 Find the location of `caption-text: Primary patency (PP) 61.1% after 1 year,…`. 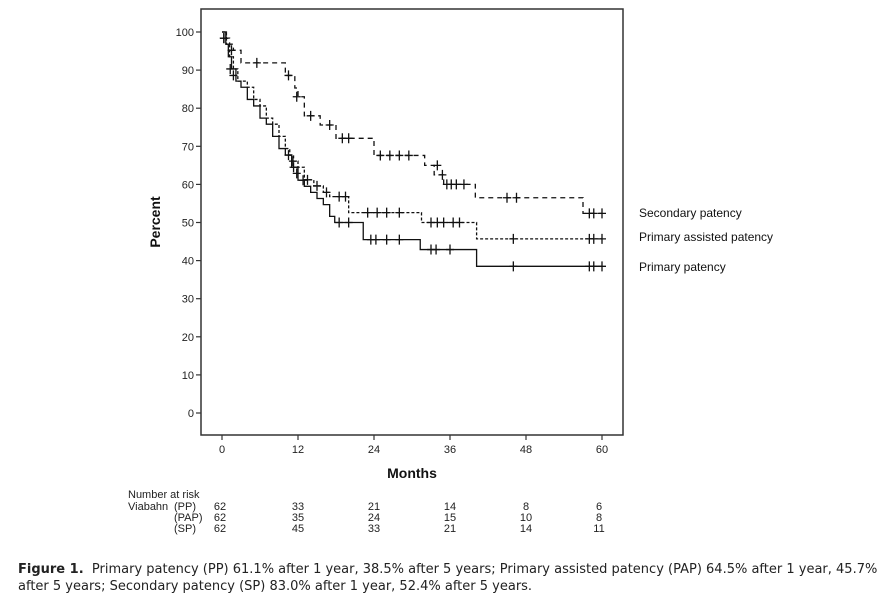

caption-text: Primary patency (PP) 61.1% after 1 year,… is located at coordinates (448, 578).